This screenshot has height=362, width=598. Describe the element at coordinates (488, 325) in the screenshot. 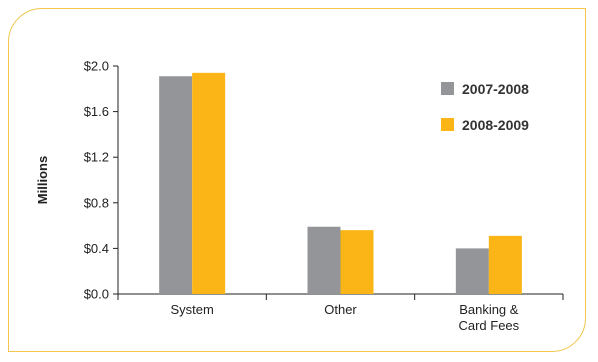

I see `x-tick-label: Card Fees` at that location.